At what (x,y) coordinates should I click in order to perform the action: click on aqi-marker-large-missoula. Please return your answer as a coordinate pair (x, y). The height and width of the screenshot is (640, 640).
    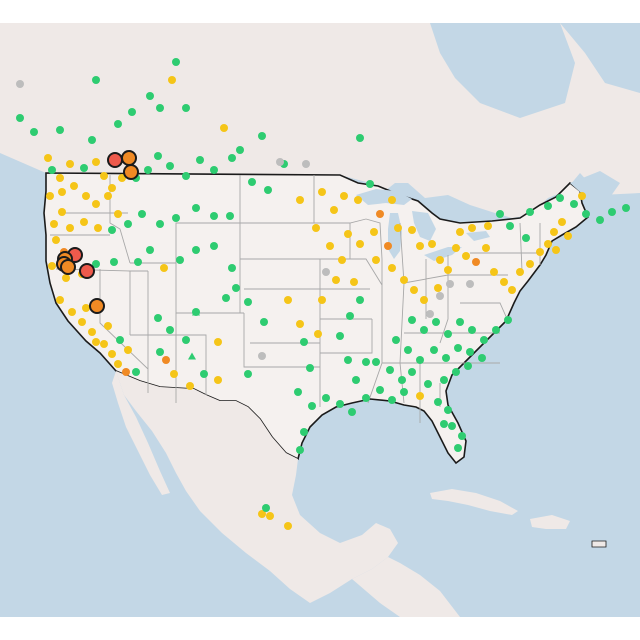
    Looking at the image, I should click on (130, 171).